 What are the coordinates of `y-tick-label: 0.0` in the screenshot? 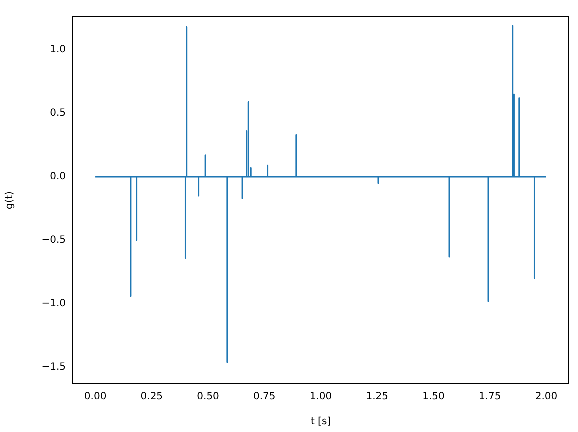 It's located at (58, 177).